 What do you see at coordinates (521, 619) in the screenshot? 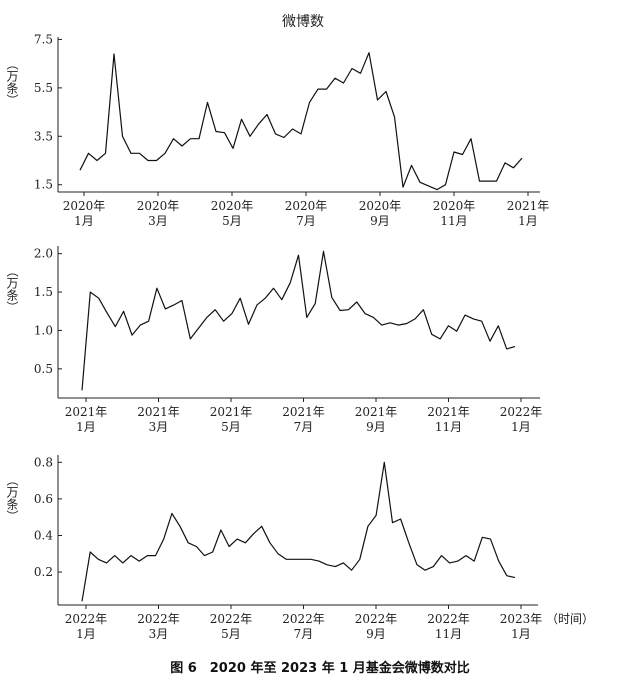
I see `chart-3-x-tick-label-year: 2023年` at bounding box center [521, 619].